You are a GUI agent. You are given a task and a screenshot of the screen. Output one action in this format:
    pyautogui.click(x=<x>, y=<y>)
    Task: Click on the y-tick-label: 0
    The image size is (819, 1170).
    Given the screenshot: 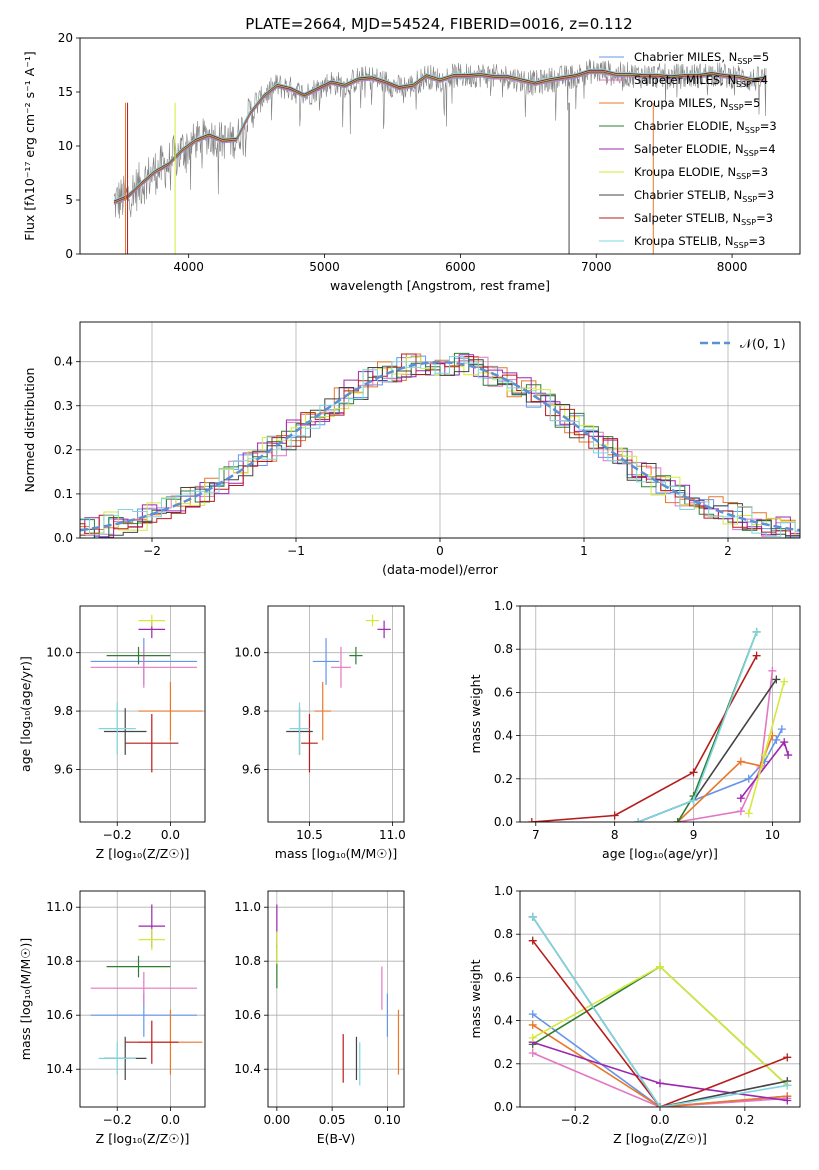 What is the action you would take?
    pyautogui.click(x=69, y=254)
    